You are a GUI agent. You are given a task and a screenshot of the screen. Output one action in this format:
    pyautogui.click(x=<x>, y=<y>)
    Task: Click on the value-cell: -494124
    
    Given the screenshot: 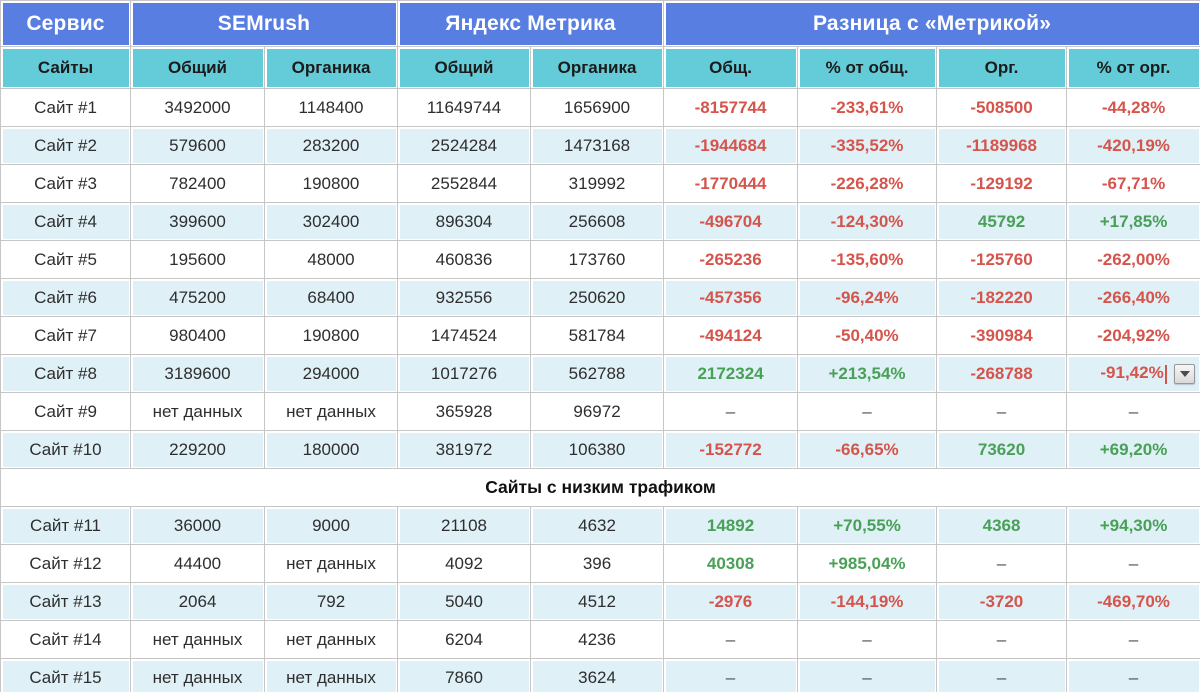 What is the action you would take?
    pyautogui.click(x=731, y=335)
    